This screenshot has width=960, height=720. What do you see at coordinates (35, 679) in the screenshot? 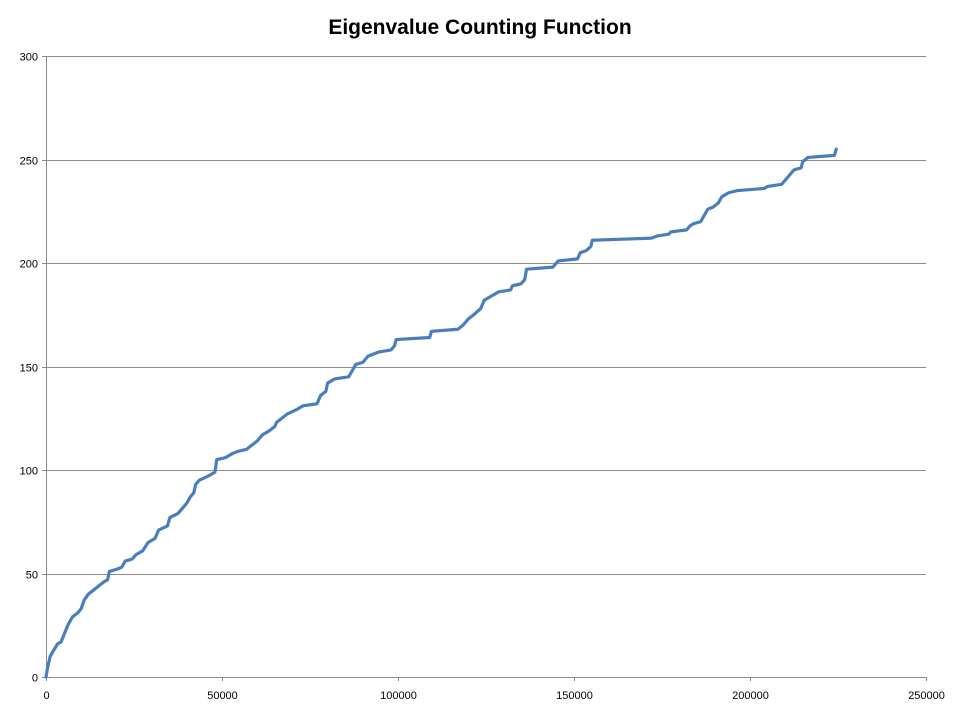
I see `y-tick-label: 0` at bounding box center [35, 679].